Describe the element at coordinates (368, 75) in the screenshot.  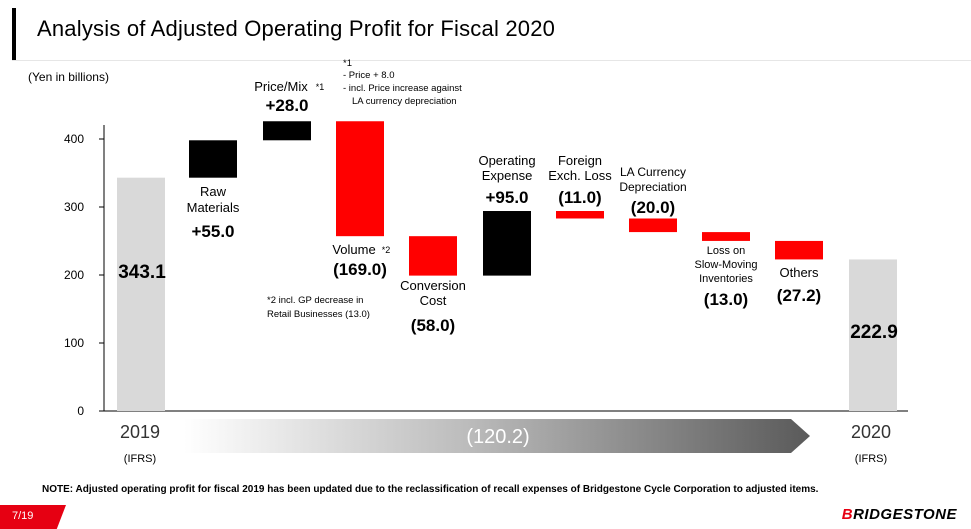
I see `note-1-line: - Price + 8.0` at that location.